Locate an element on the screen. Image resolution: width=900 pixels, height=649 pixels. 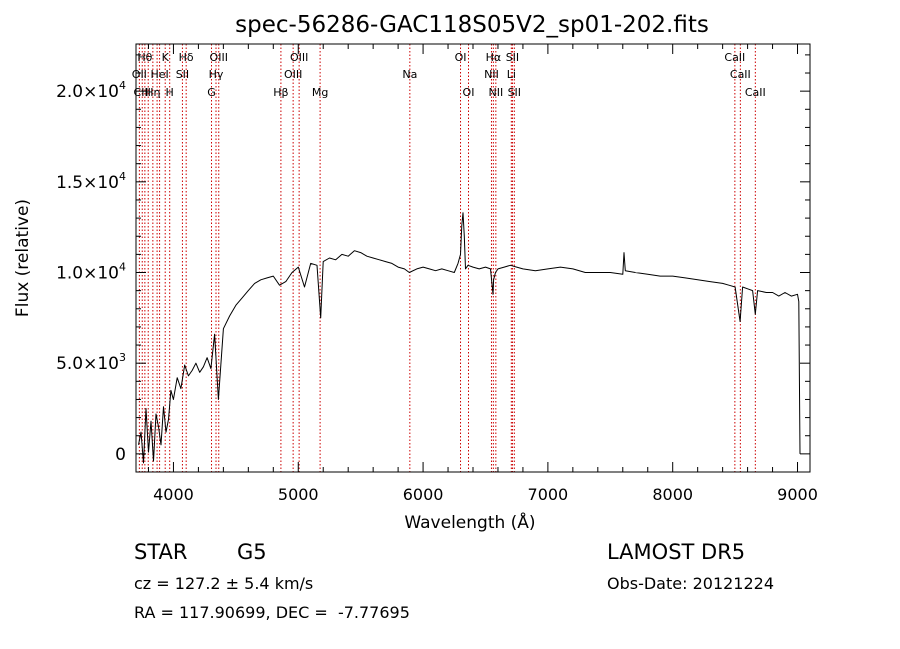
y-axis-label: Flux (relative) is located at coordinates (23, 258).